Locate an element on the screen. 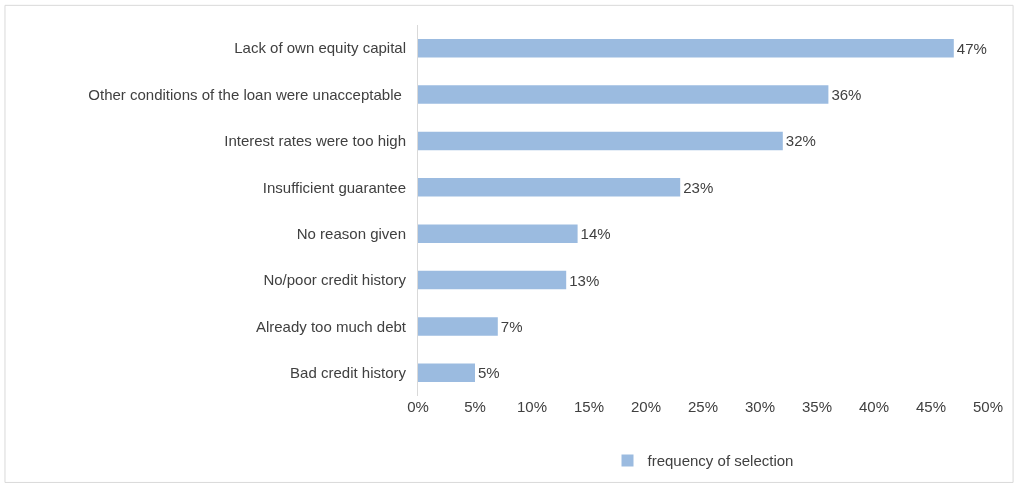 Image resolution: width=1016 pixels, height=489 pixels. data-label: 5% is located at coordinates (489, 373).